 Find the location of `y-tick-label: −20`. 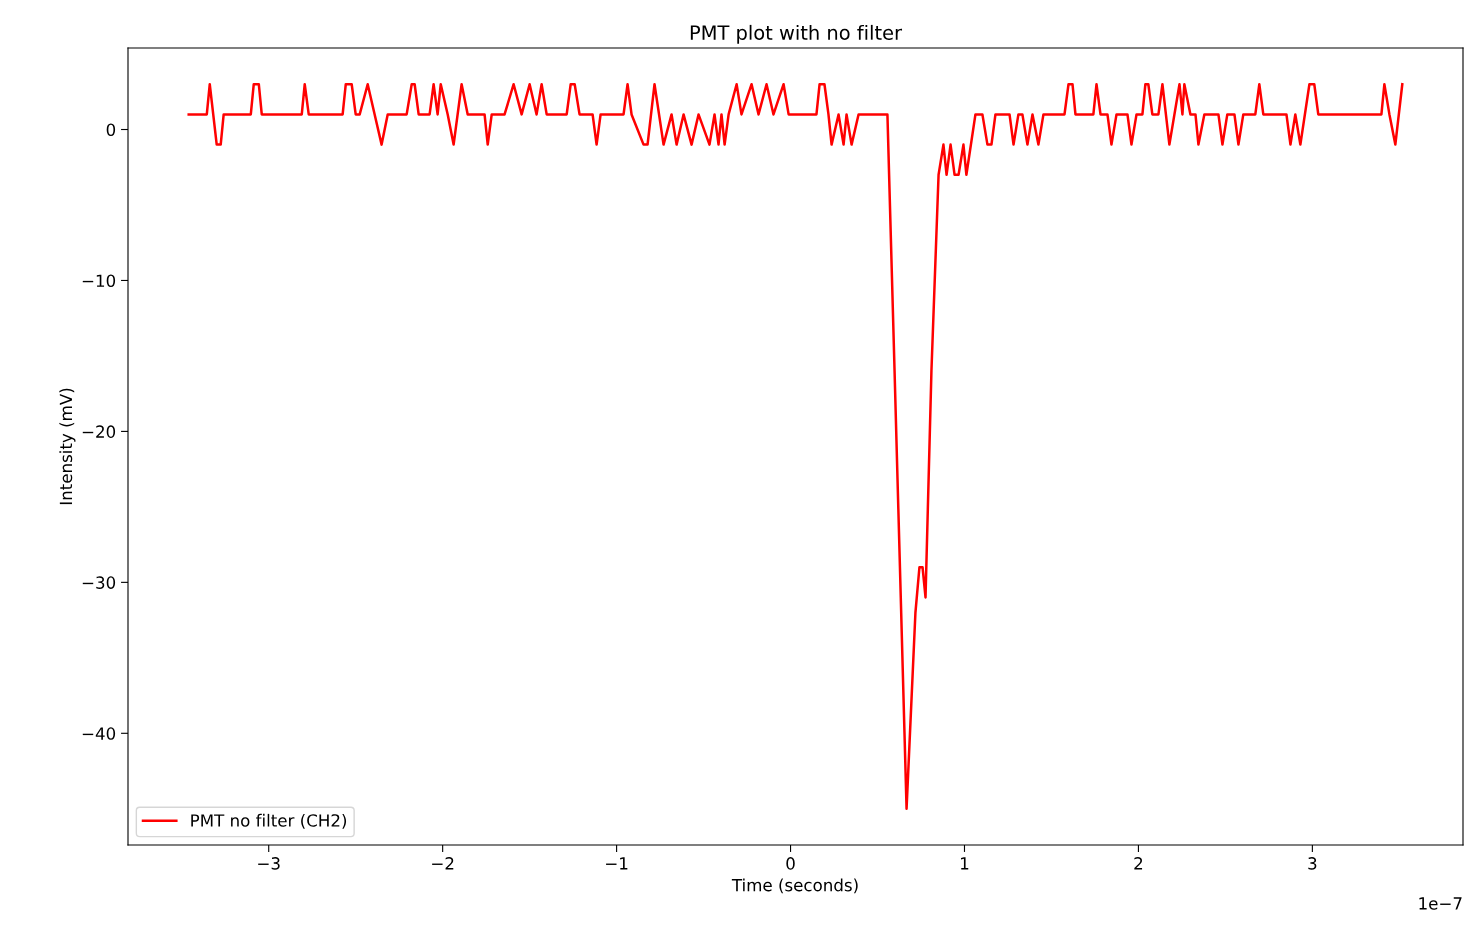

y-tick-label: −20 is located at coordinates (99, 431).